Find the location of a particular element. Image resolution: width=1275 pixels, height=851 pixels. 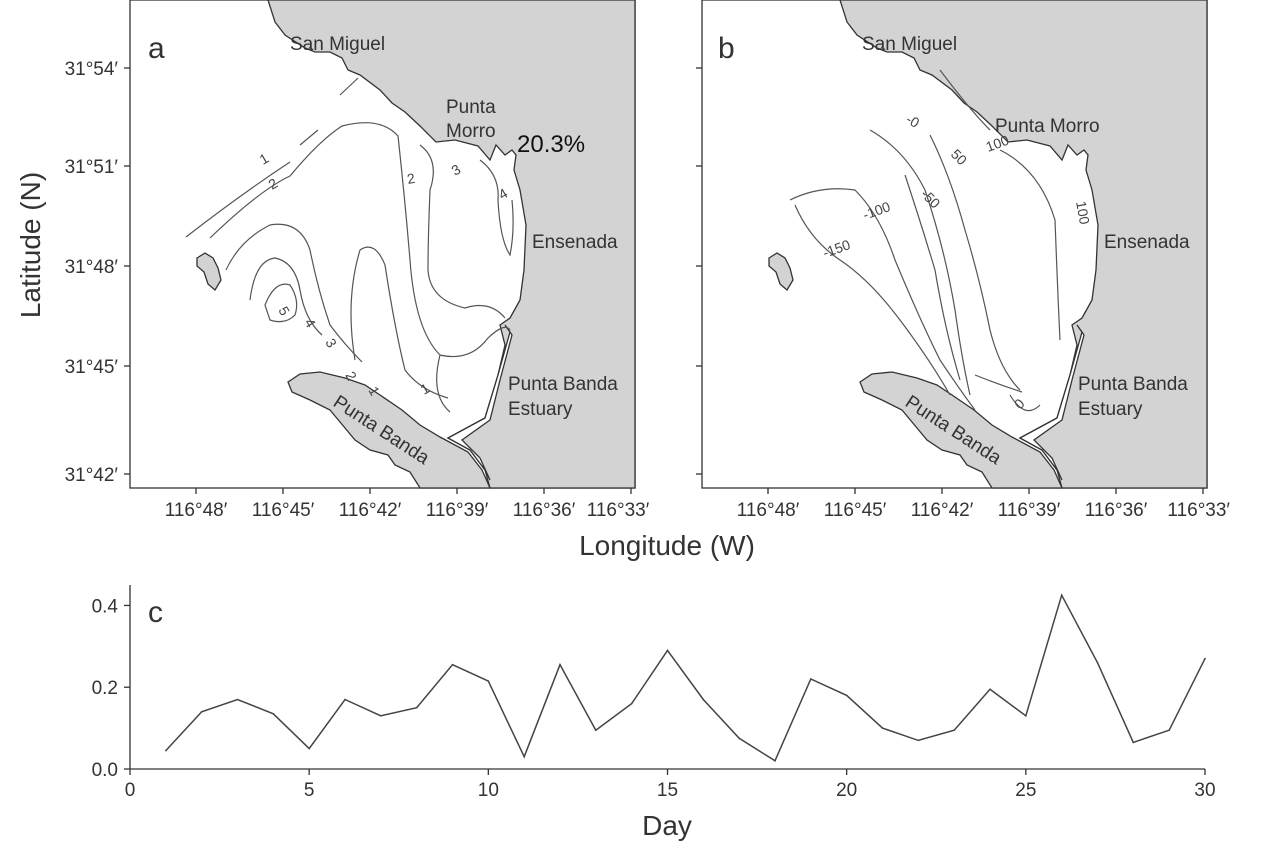

map-b-contour-0b is located at coordinates (1007, 393).